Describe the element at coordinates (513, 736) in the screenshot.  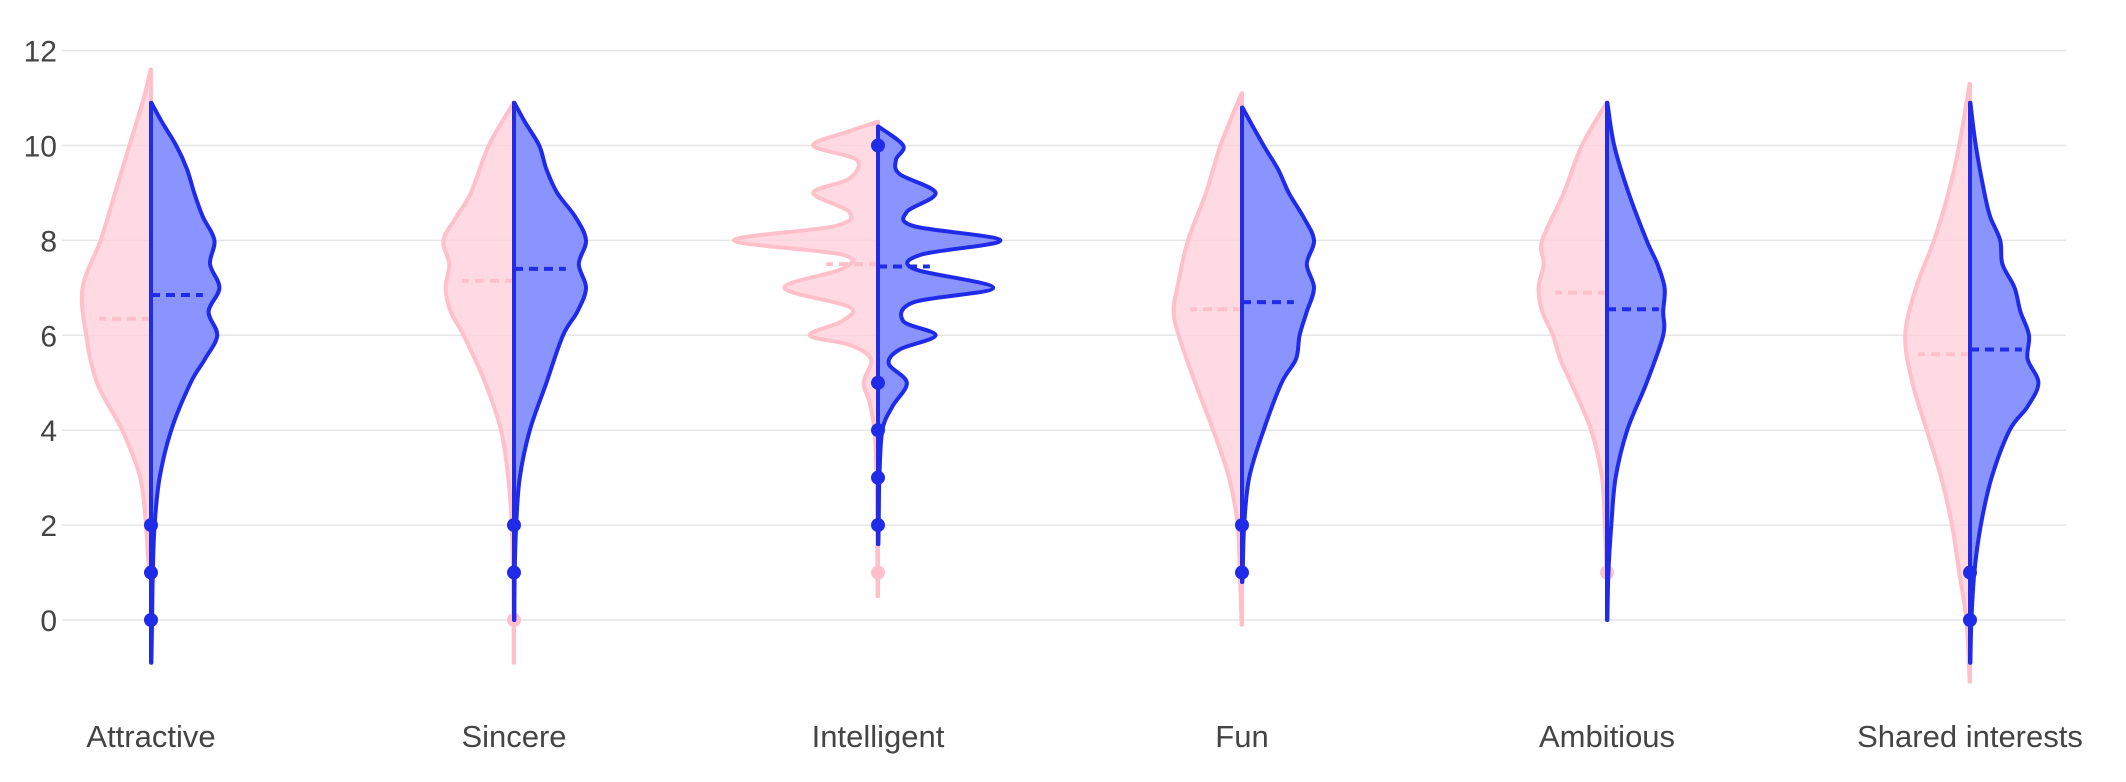
I see `x-tick-label-sincere: Sincere` at that location.